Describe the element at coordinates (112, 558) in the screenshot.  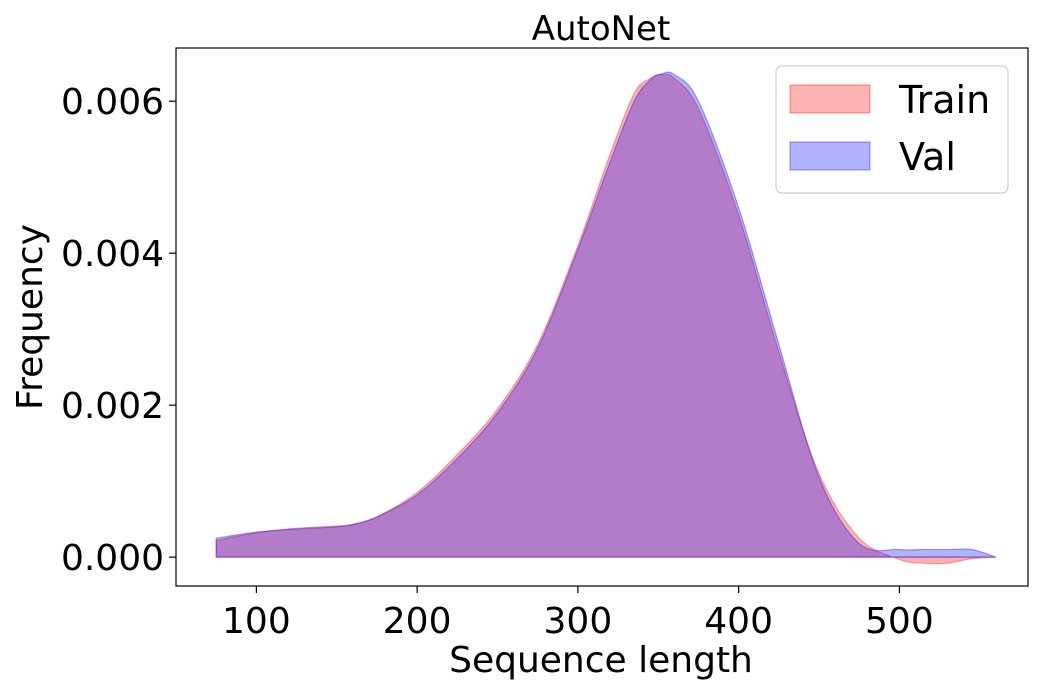
I see `y-tick-label: 0.000` at that location.